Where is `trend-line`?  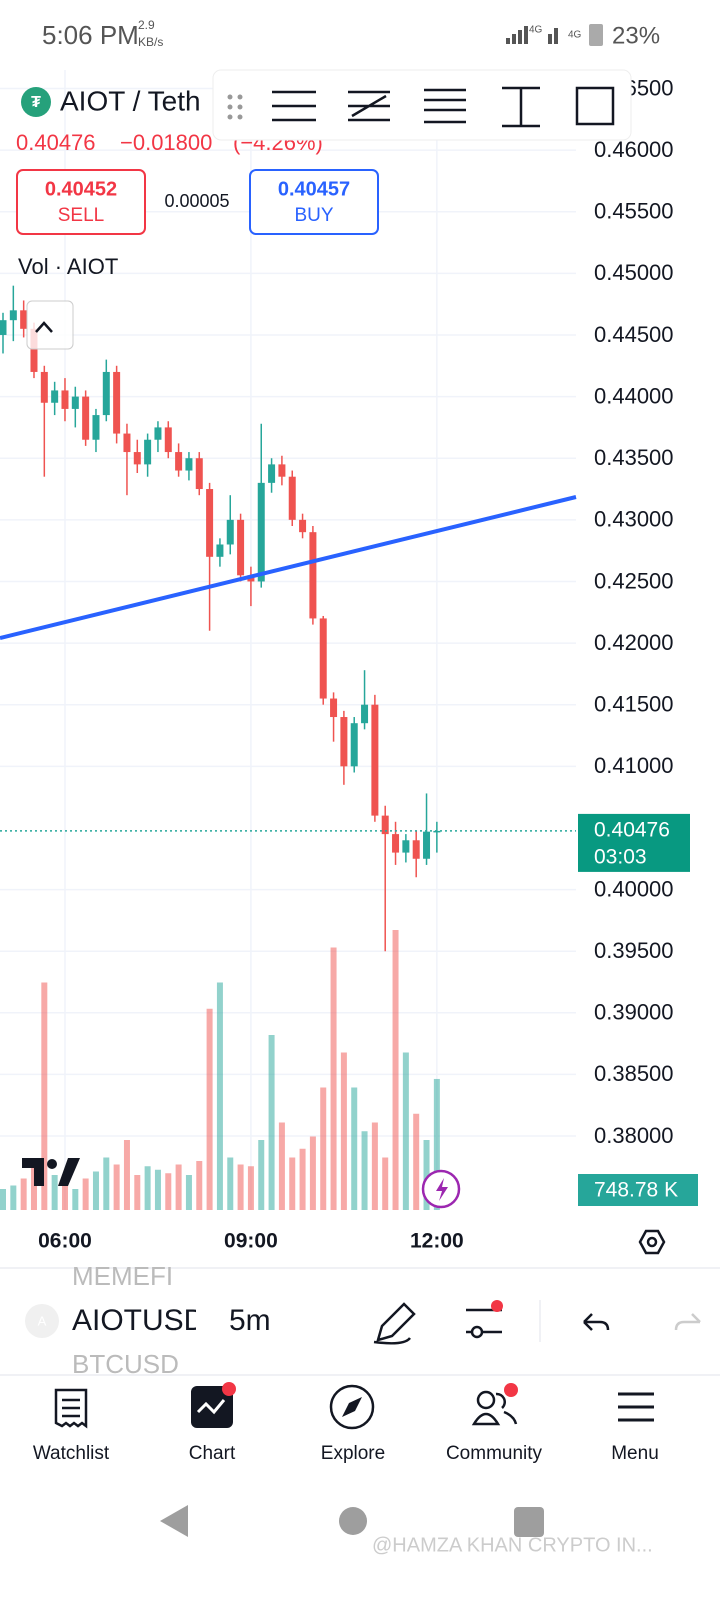 trend-line is located at coordinates (288, 567).